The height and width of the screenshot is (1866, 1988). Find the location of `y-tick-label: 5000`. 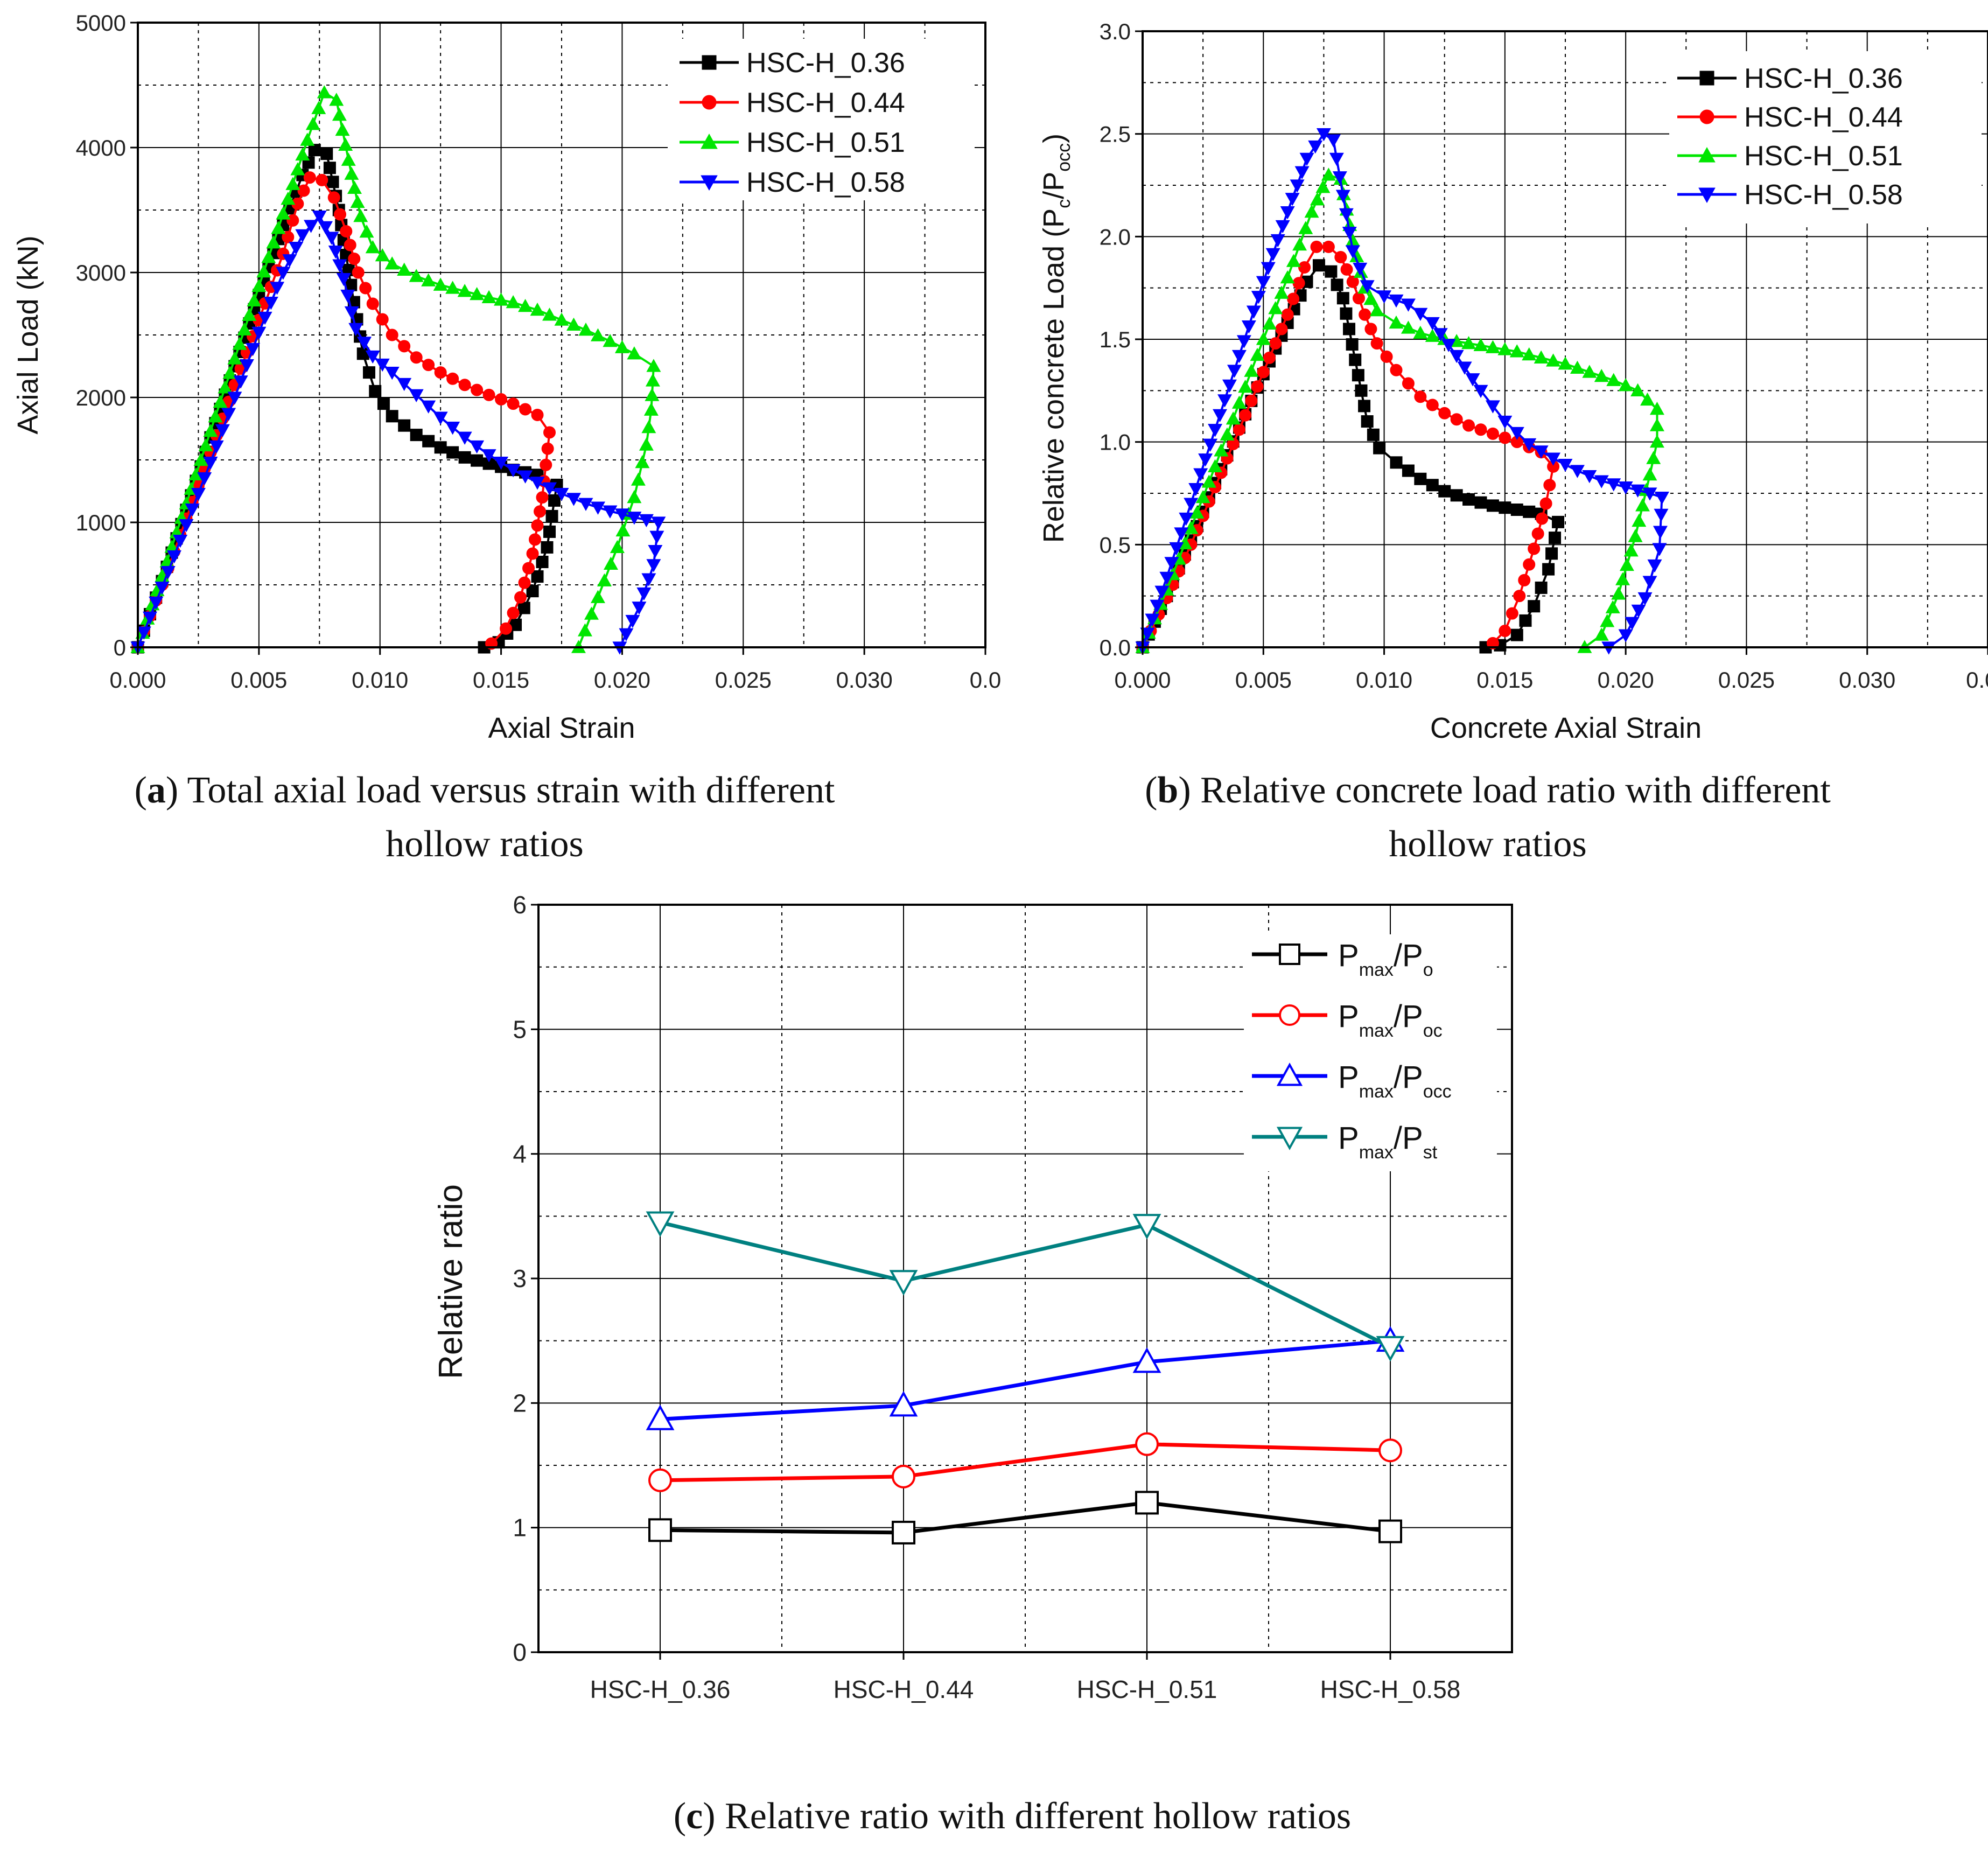

y-tick-label: 5000 is located at coordinates (101, 23).